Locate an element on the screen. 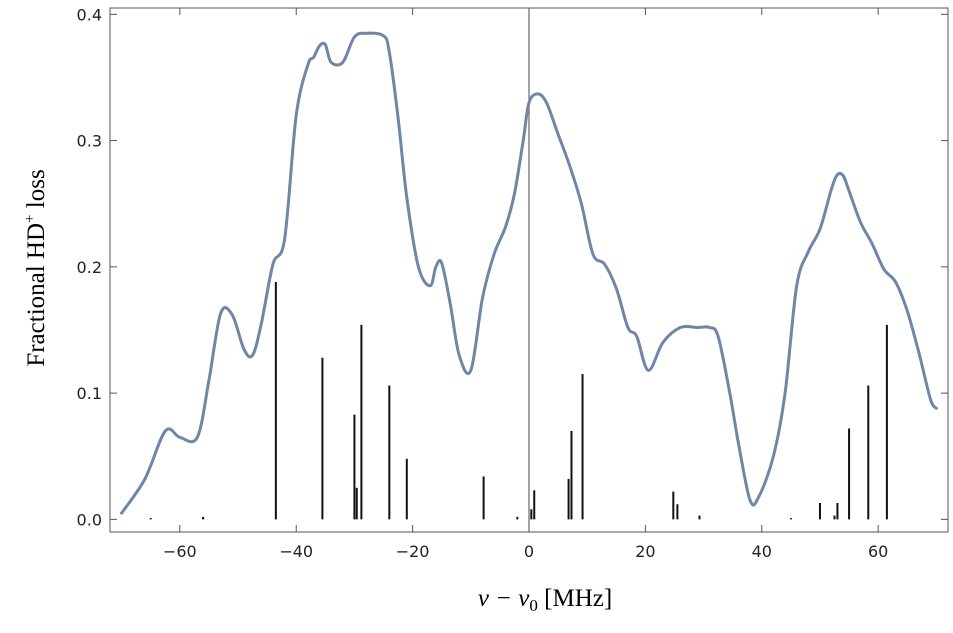 The height and width of the screenshot is (633, 953). x-tick-label: −40 is located at coordinates (296, 551).